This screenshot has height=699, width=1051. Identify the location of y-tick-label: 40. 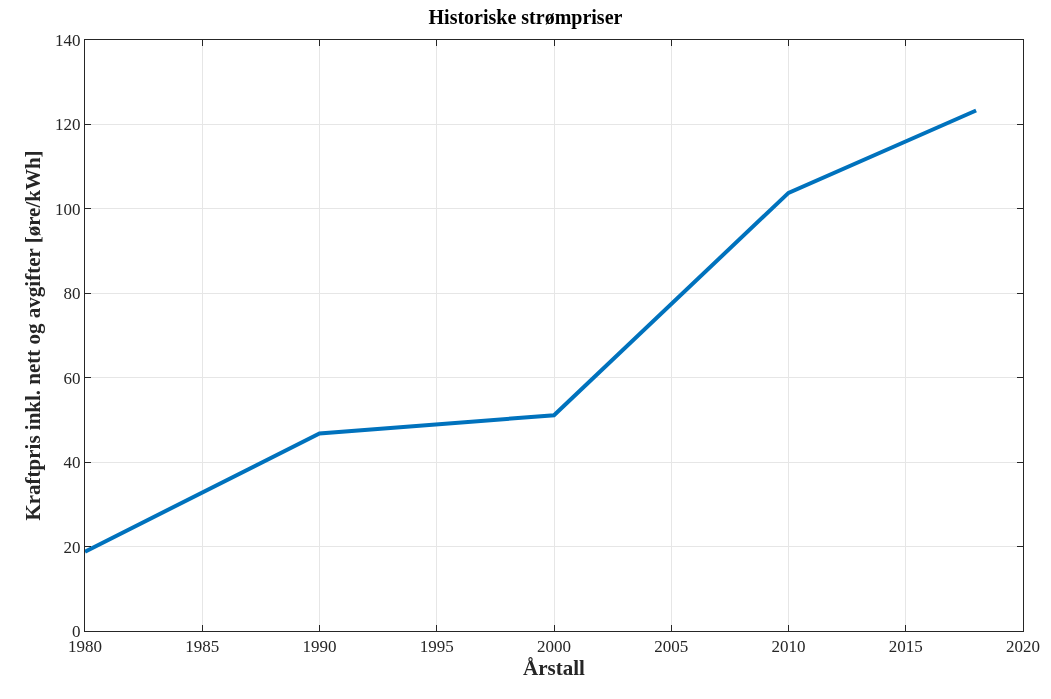
(72, 463).